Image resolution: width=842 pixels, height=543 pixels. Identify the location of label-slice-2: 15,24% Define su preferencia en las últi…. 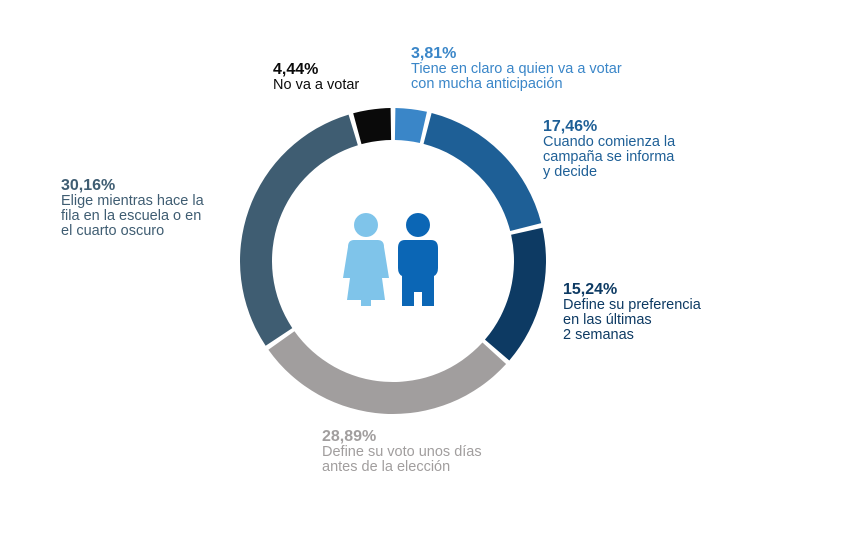
(632, 312).